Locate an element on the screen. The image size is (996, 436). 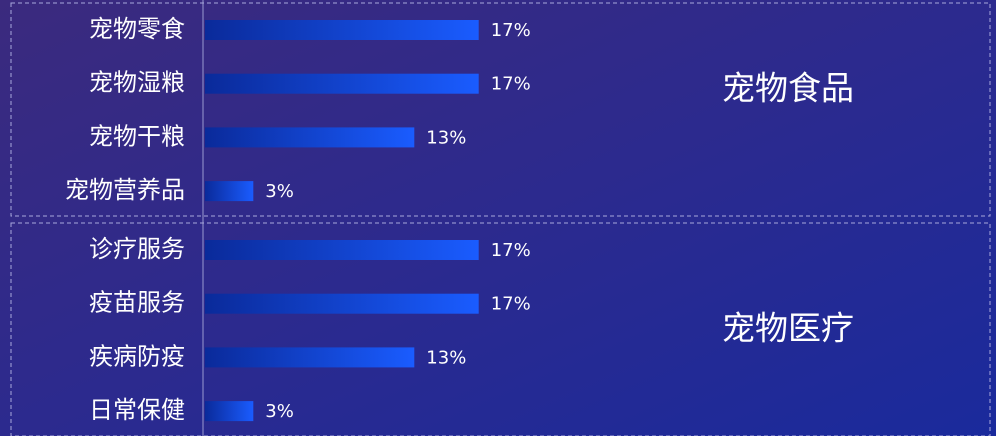
category-label: 宠物湿粮 is located at coordinates (137, 83).